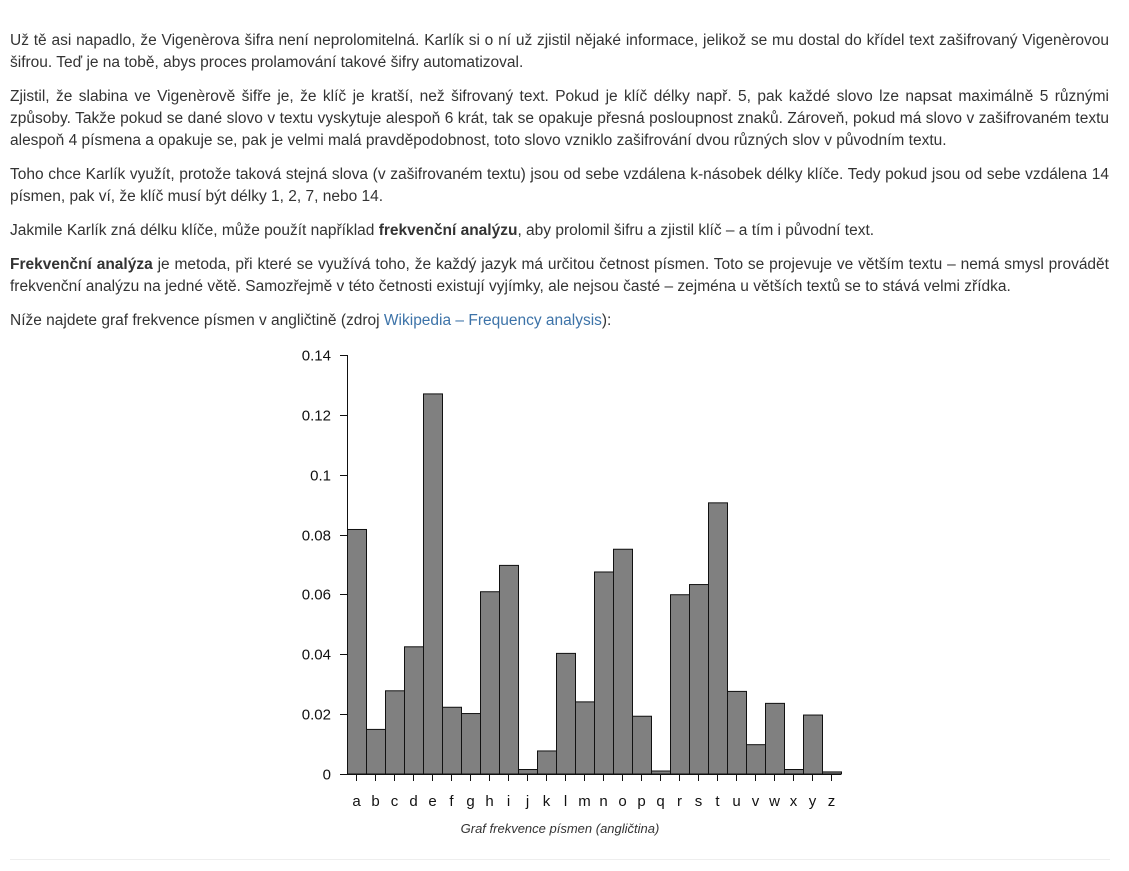 Image resolution: width=1129 pixels, height=871 pixels. Describe the element at coordinates (585, 738) in the screenshot. I see `bar-m` at that location.